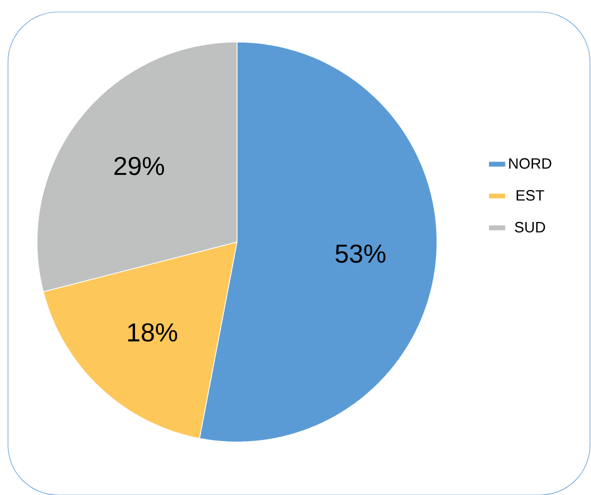 Image resolution: width=591 pixels, height=495 pixels. I want to click on data-label: 29%, so click(139, 166).